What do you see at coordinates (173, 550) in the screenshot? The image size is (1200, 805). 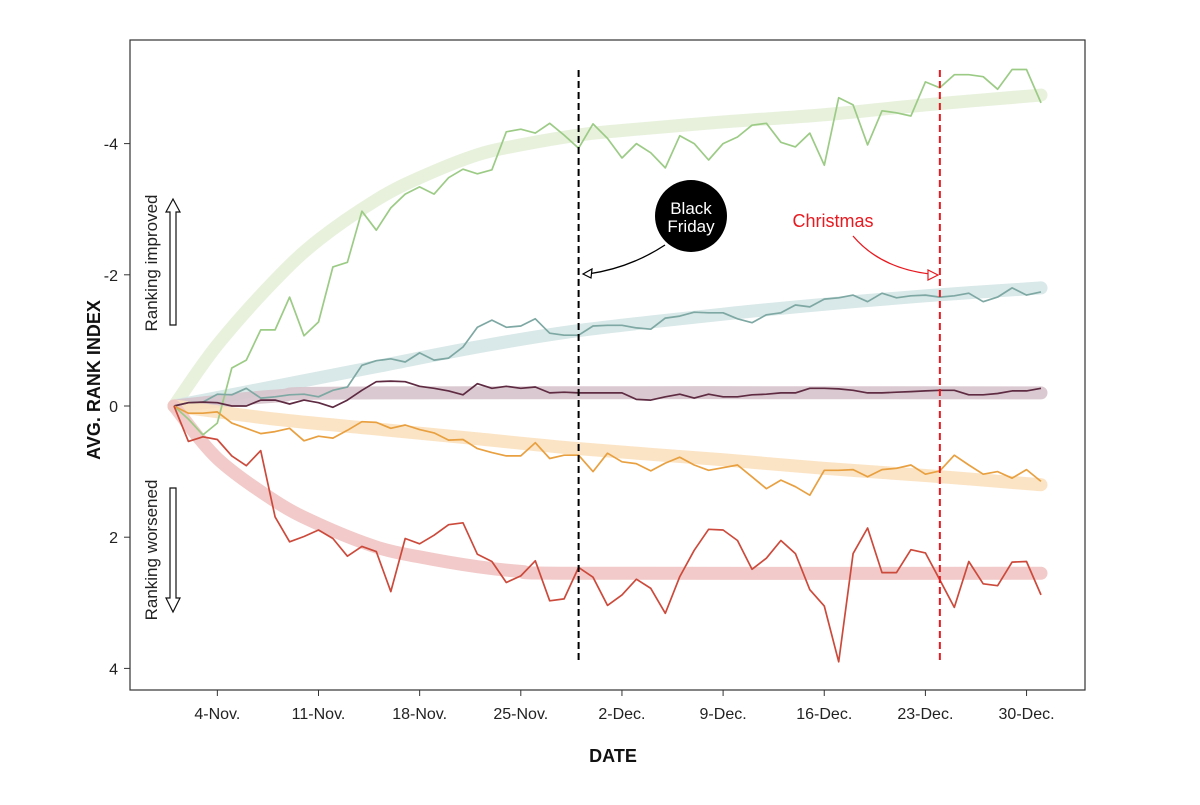 I see `arrow-down-icon` at bounding box center [173, 550].